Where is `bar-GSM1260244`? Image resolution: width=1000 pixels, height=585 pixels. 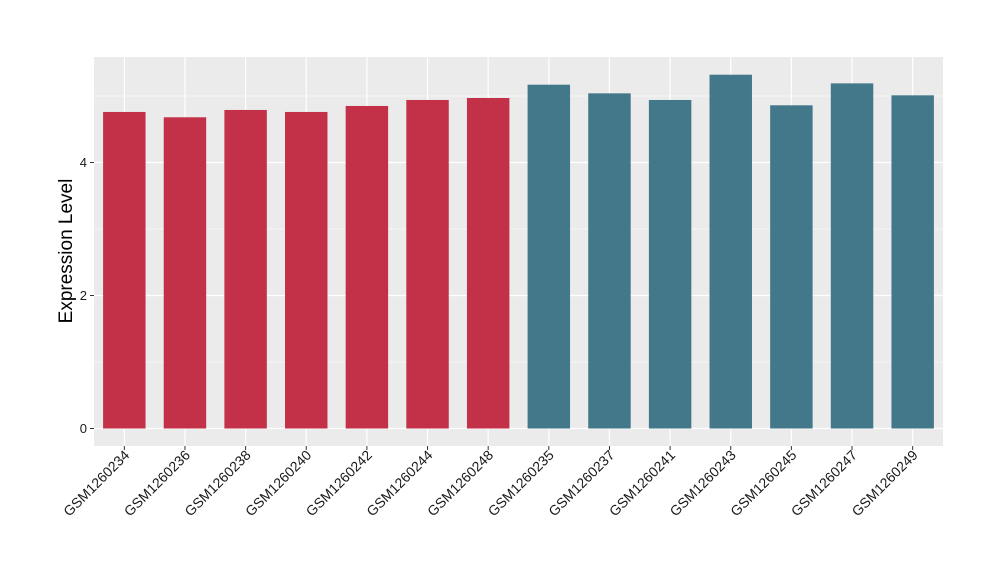
bar-GSM1260244 is located at coordinates (427, 264).